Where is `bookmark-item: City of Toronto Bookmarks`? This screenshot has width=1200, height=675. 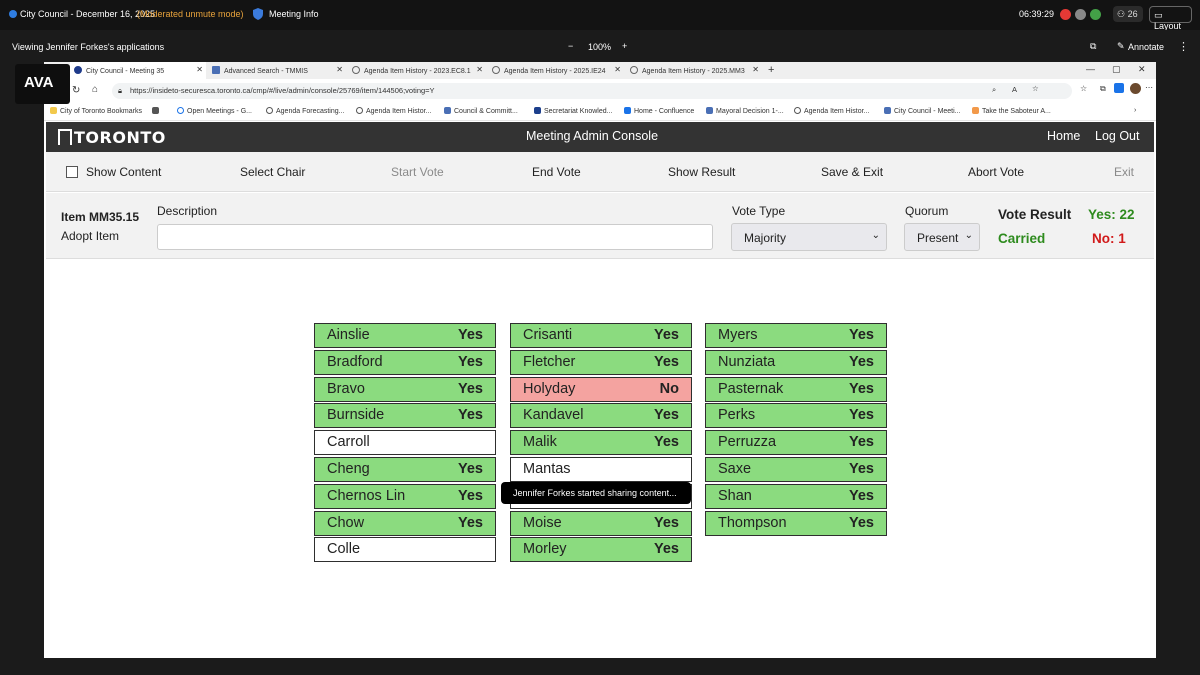
bookmark-item: City of Toronto Bookmarks is located at coordinates (96, 111).